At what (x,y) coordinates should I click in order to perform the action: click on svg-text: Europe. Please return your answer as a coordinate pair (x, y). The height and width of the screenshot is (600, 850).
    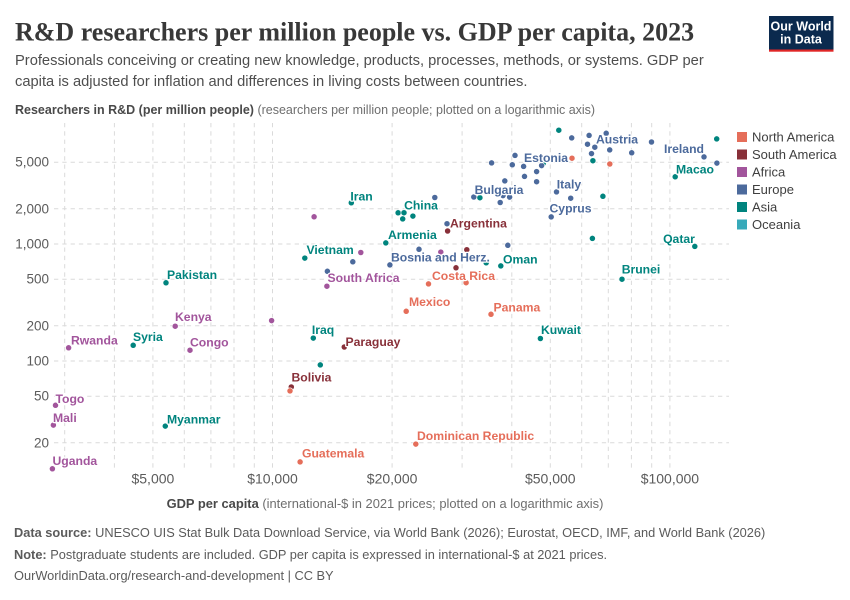
    Looking at the image, I should click on (773, 189).